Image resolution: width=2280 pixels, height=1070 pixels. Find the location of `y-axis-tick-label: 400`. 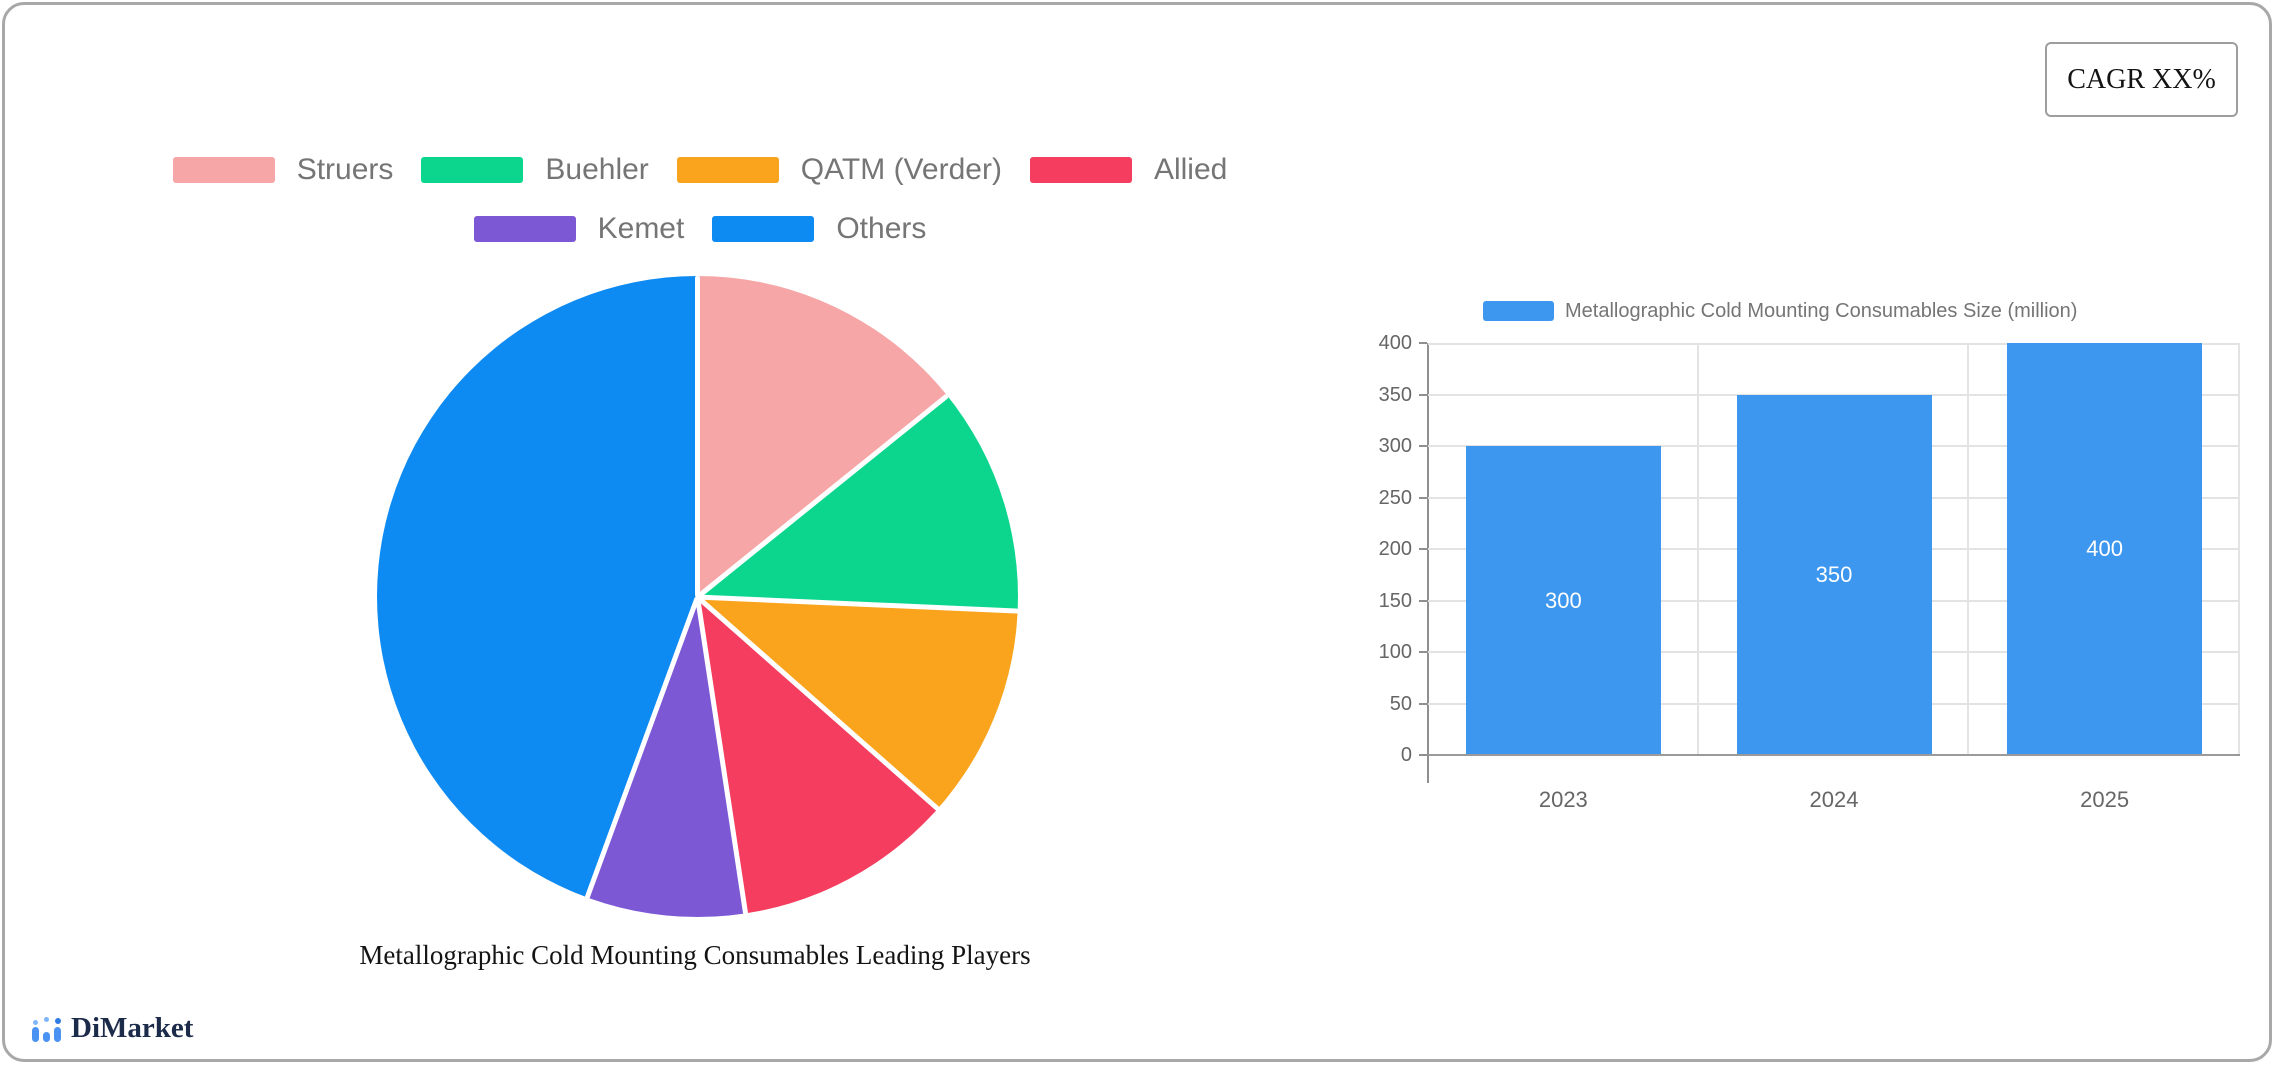

y-axis-tick-label: 400 is located at coordinates (1395, 343).